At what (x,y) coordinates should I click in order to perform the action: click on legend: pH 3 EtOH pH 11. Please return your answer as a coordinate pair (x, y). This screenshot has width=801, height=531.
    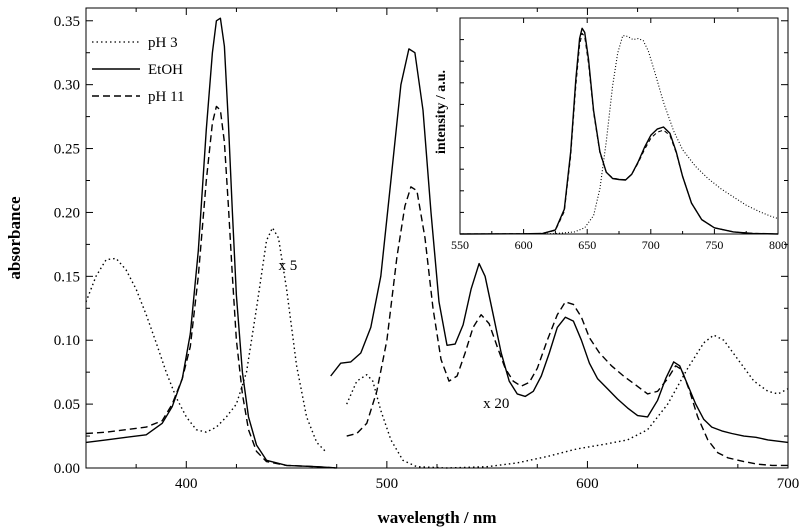
    Looking at the image, I should click on (138, 70).